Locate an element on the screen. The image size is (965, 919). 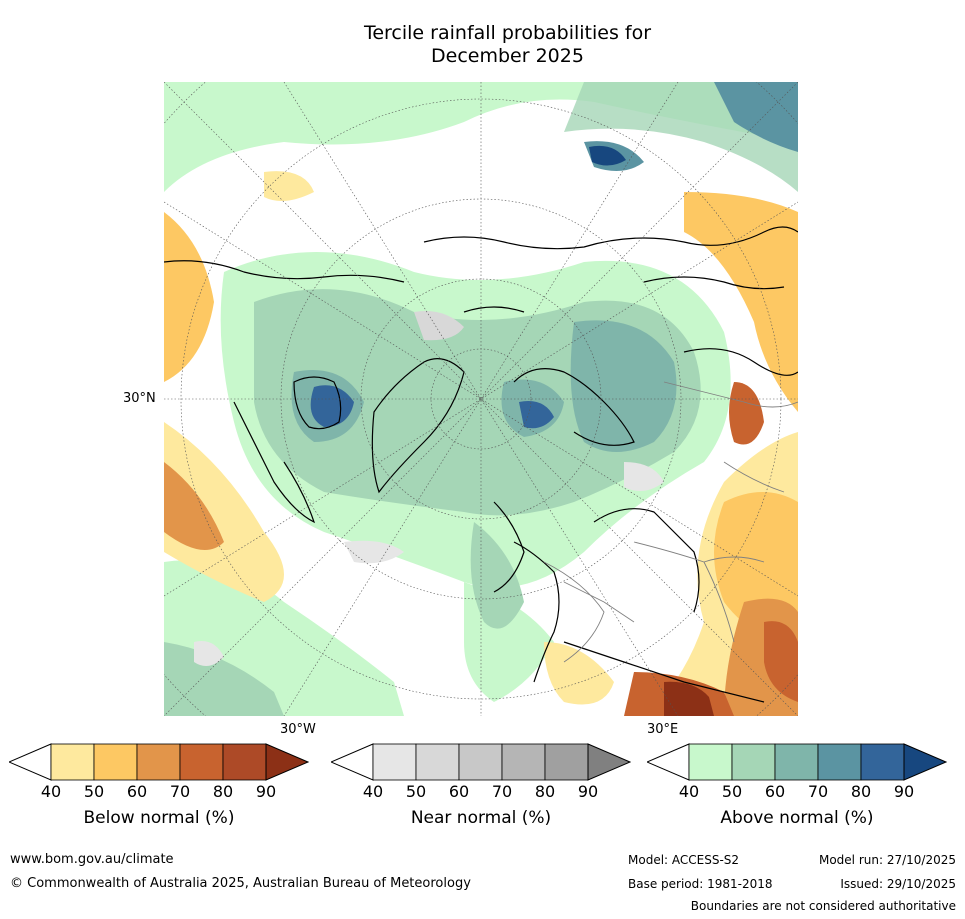
tick-near-50: 50 is located at coordinates (416, 791).